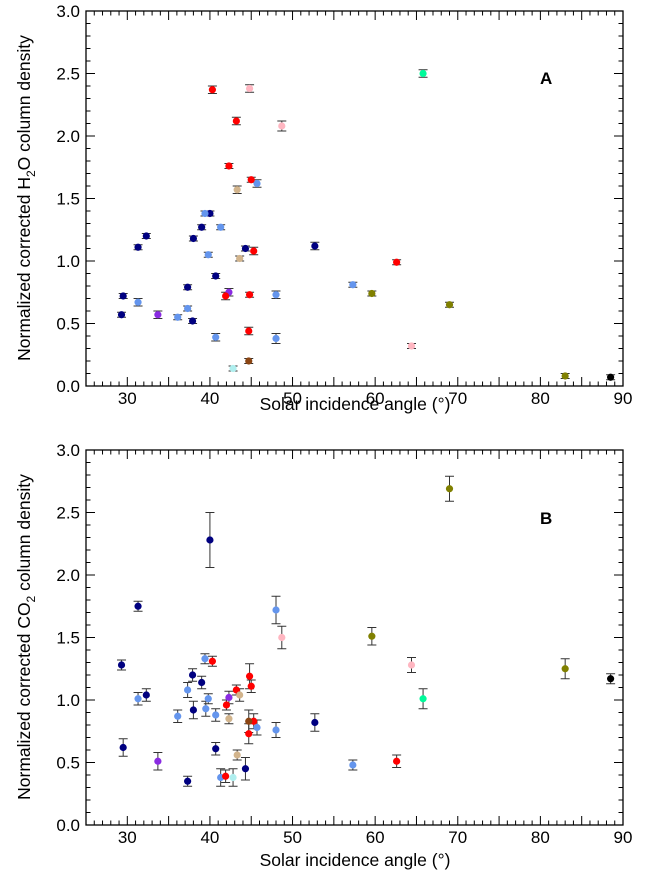 Image resolution: width=652 pixels, height=875 pixels. Describe the element at coordinates (68, 825) in the screenshot. I see `y-tick-label: 0.0` at that location.